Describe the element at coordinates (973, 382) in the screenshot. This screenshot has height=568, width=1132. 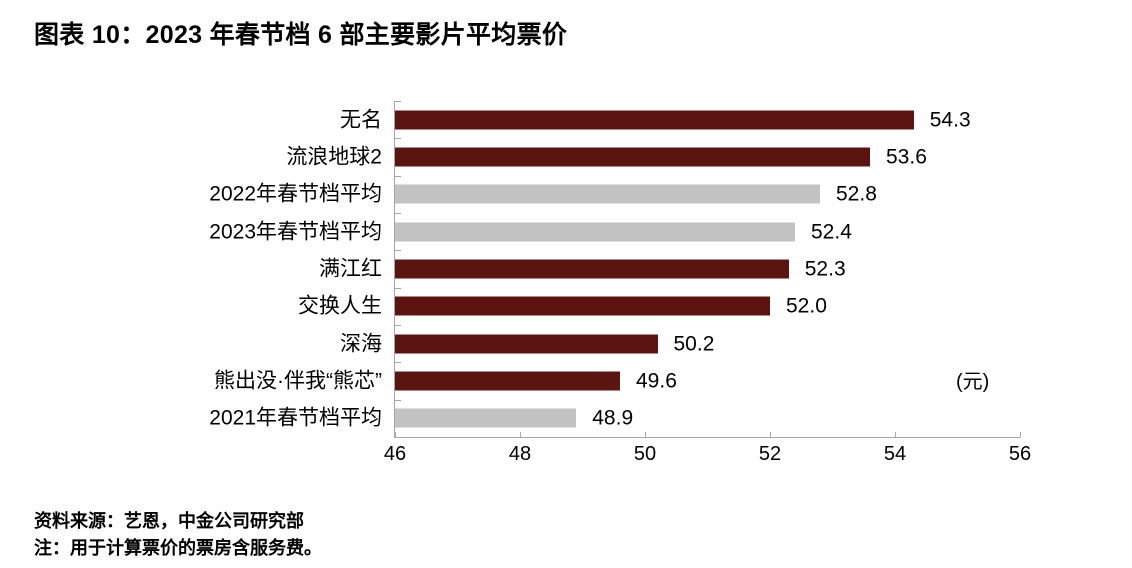
I see `unit-label: (元)` at that location.